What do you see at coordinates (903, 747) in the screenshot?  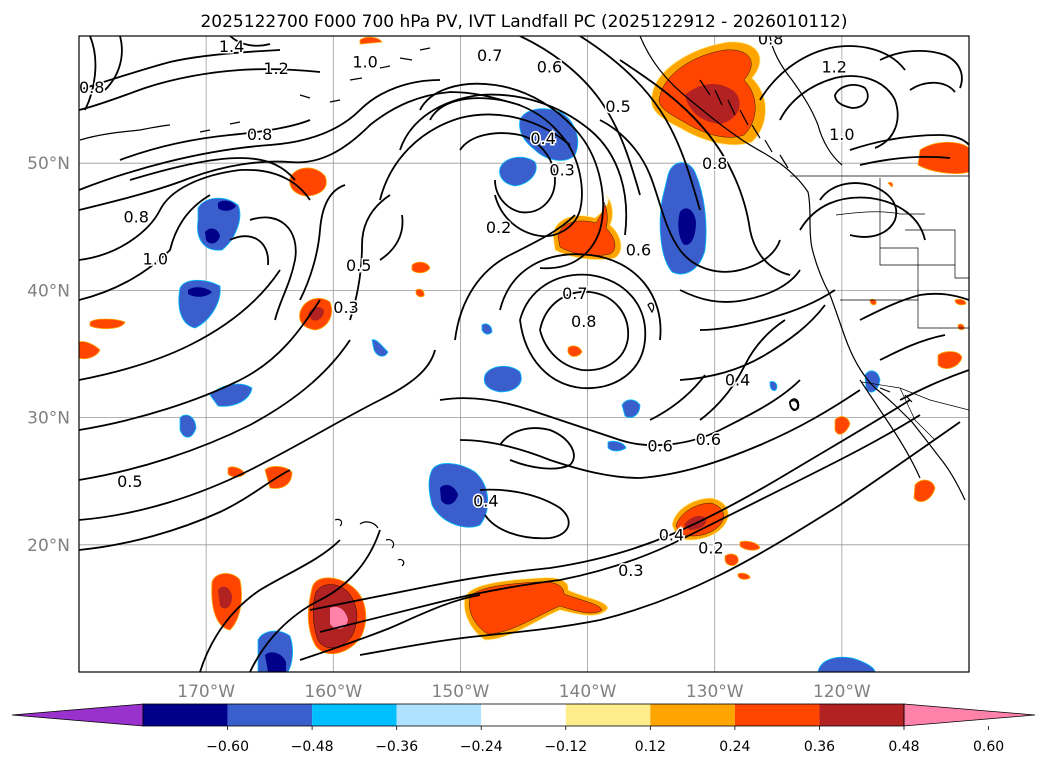 I see `colorbar-tick-label: 0.48` at bounding box center [903, 747].